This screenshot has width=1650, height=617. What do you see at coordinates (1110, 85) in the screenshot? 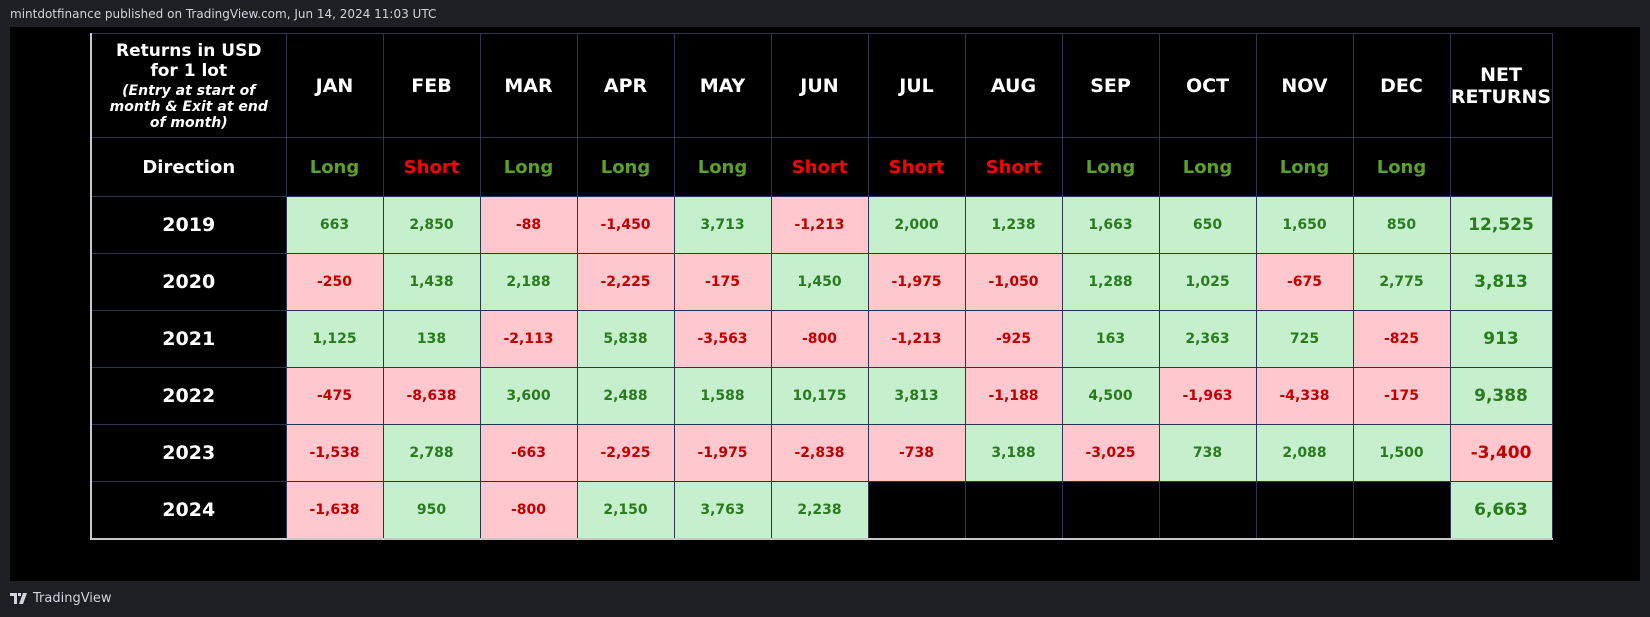
I see `column-header: SEP` at bounding box center [1110, 85].